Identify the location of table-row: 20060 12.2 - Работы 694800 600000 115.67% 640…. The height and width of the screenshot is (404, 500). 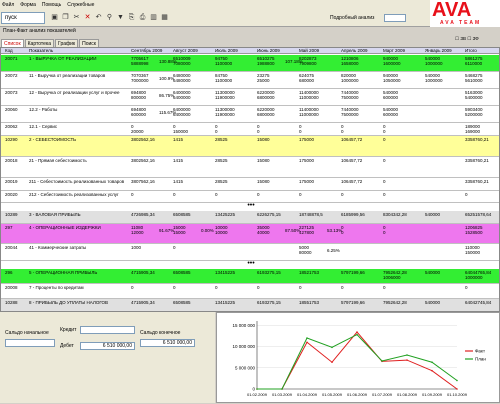
(250, 114).